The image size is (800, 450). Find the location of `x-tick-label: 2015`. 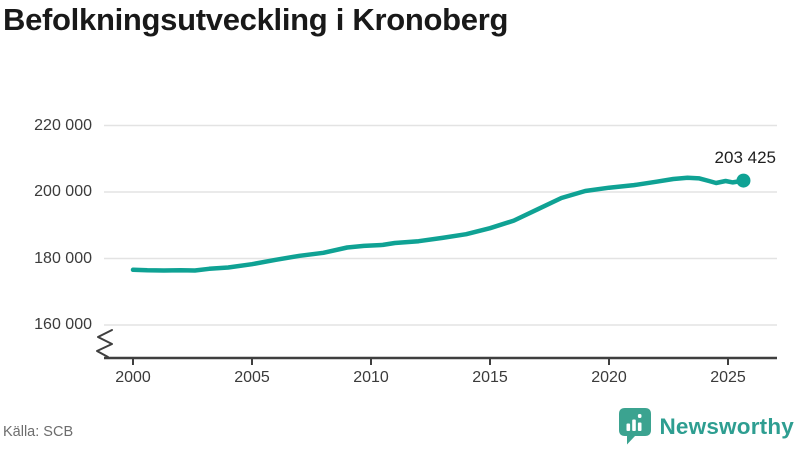

x-tick-label: 2015 is located at coordinates (490, 377).